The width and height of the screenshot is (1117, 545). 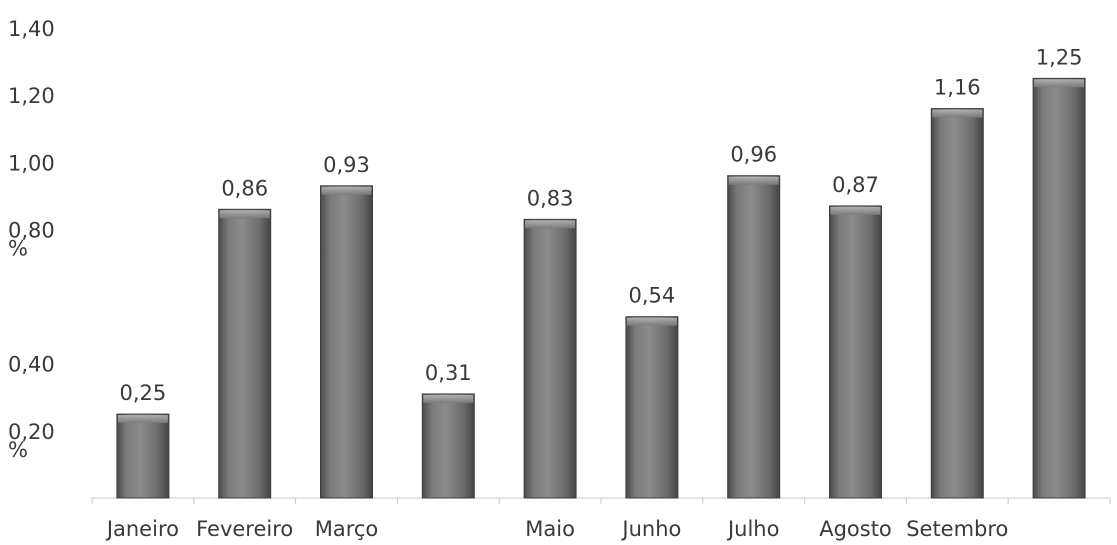 I want to click on data-label: 1,16, so click(x=957, y=88).